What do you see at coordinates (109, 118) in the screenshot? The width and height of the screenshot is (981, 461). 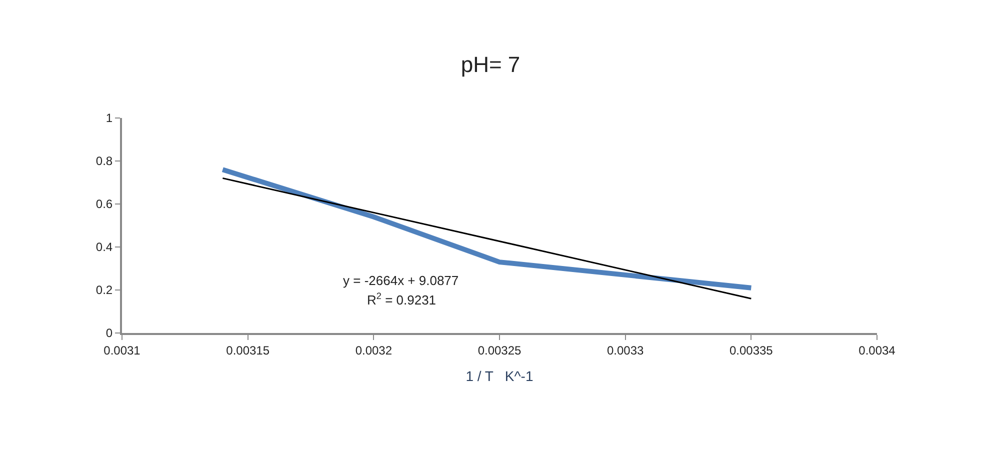 I see `y-tick-label: 1` at bounding box center [109, 118].